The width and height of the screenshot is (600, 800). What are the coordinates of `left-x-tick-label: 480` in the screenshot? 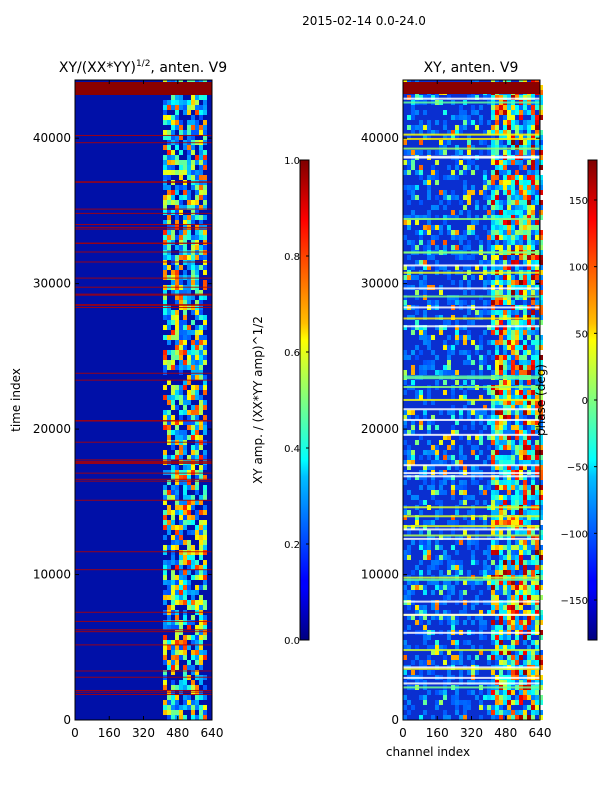 It's located at (177, 733).